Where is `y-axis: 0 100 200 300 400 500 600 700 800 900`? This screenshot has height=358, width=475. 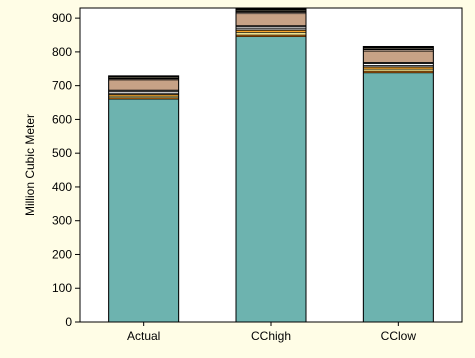 y-axis: 0 100 200 300 400 500 600 700 800 900 is located at coordinates (66, 170).